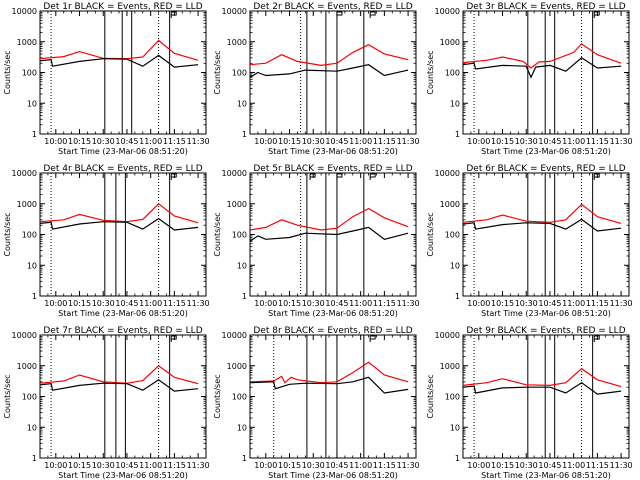 The image size is (640, 480). Describe the element at coordinates (122, 169) in the screenshot. I see `plot-title: Det 4r BLACK = Events, RED = LLD` at that location.